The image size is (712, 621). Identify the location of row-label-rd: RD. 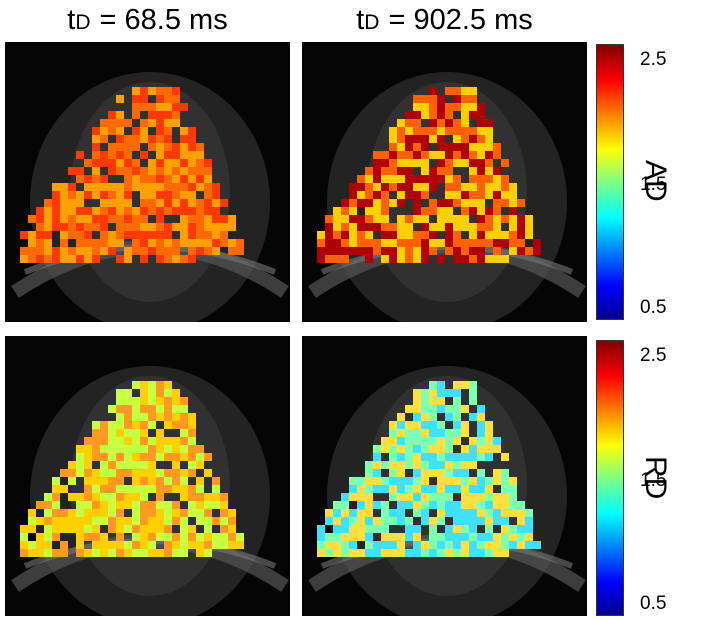
(655, 478).